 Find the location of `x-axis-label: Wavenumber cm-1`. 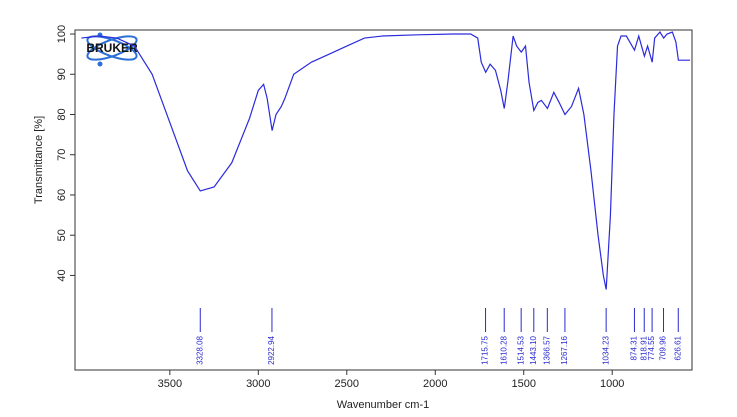

x-axis-label: Wavenumber cm-1 is located at coordinates (383, 405).